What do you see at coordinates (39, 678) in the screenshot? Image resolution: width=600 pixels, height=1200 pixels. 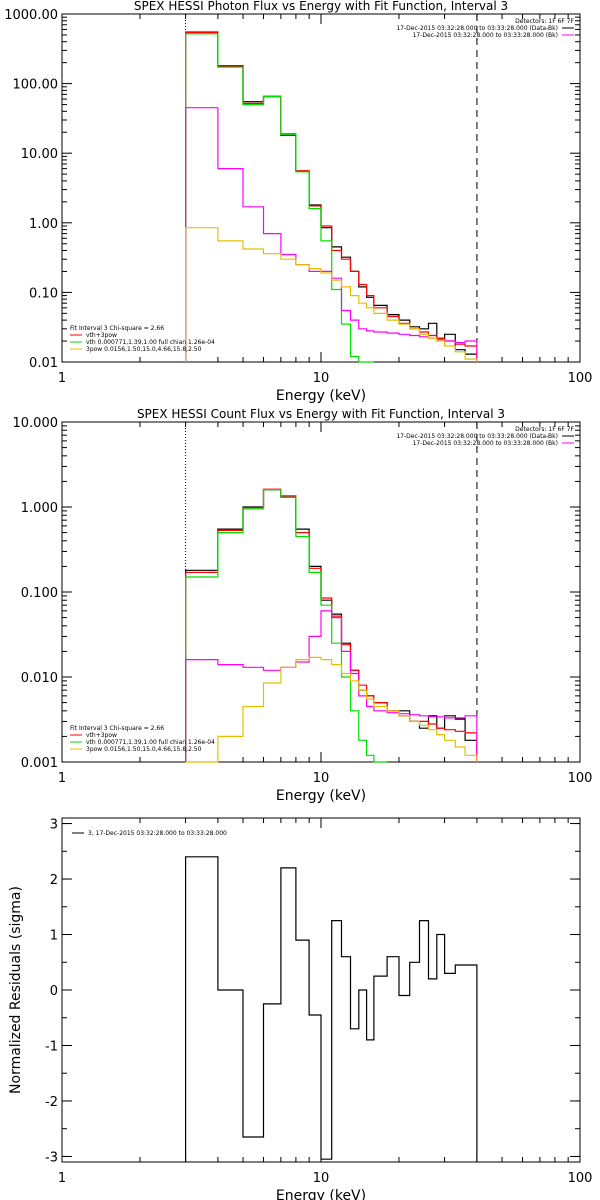 I see `y-tick-label: 0.010` at bounding box center [39, 678].